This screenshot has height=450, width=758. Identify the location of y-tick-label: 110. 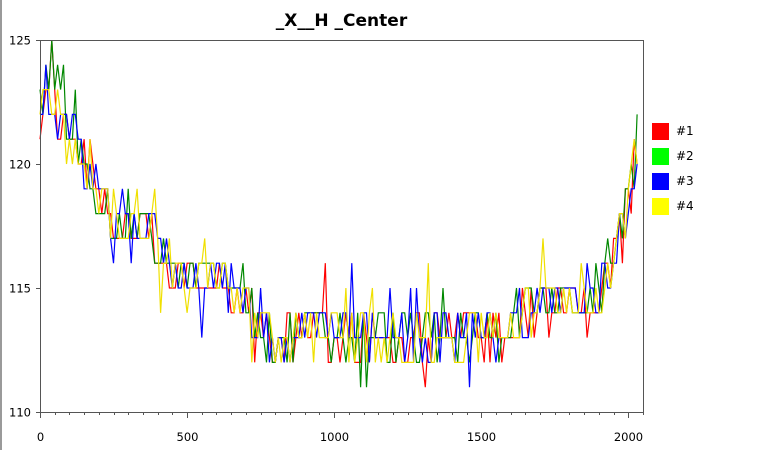
(20, 413).